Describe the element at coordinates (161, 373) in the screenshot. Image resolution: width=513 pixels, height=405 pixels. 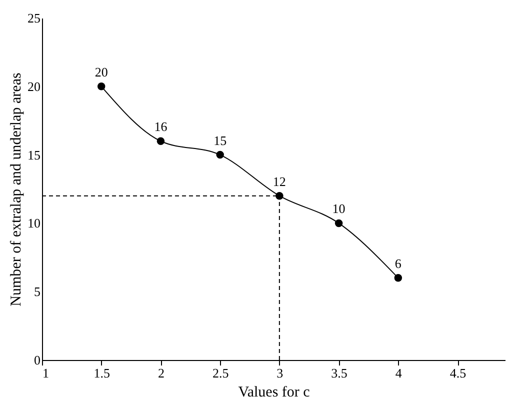
I see `x-tick-label: 2` at that location.